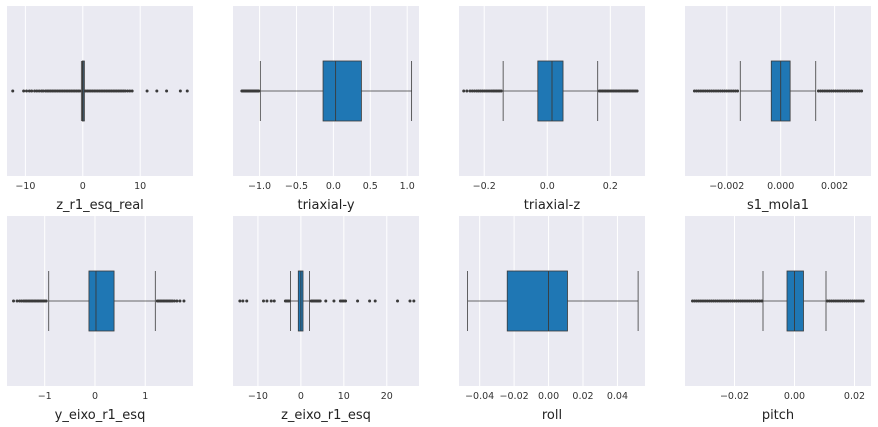 This screenshot has height=427, width=878. I want to click on x-tick-label: 0.000, so click(780, 186).